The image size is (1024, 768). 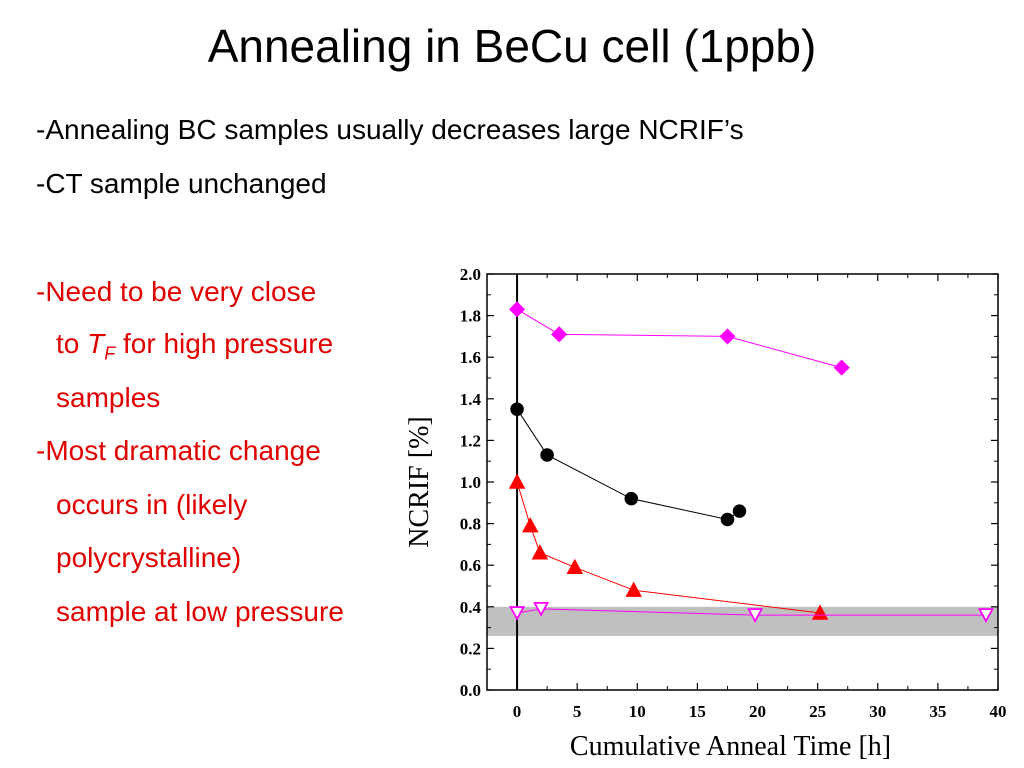 I want to click on y-tick-label: 1.2, so click(x=470, y=440).